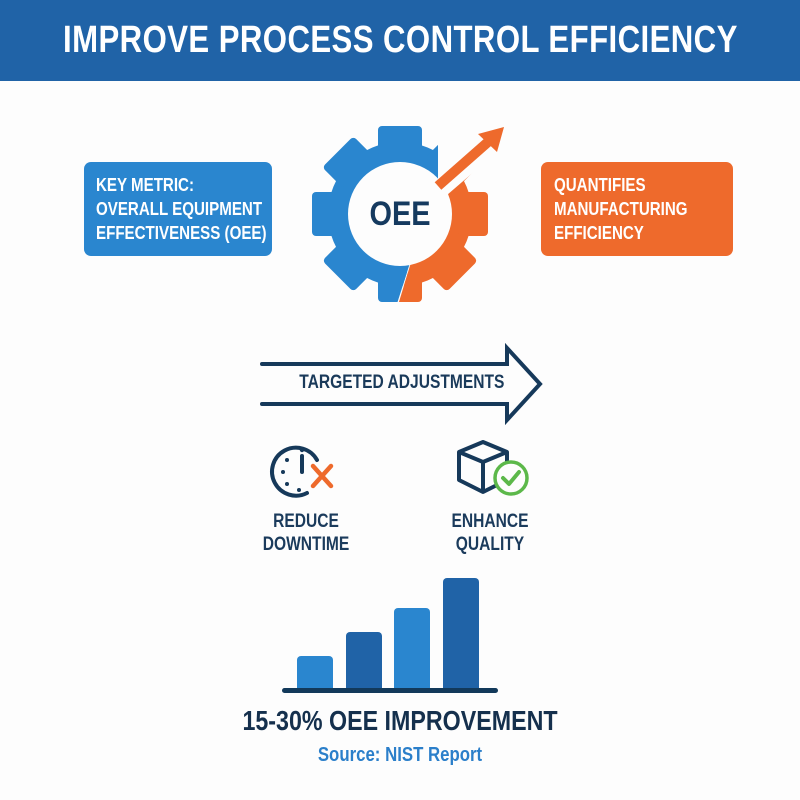 The width and height of the screenshot is (800, 800). Describe the element at coordinates (490, 498) in the screenshot. I see `benefit-enhance-quality: ENHANCE QUALITY` at that location.